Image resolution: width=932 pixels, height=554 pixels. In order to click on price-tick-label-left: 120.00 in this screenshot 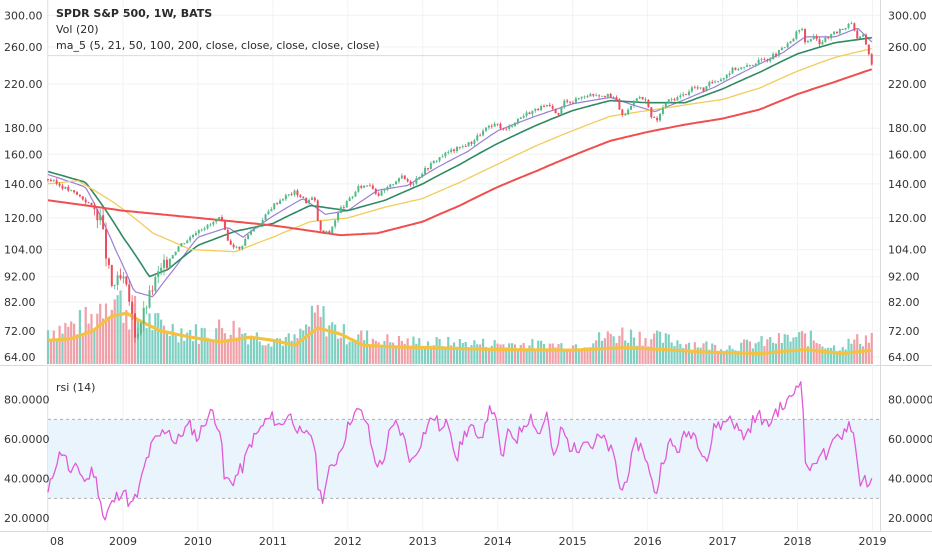, I will do `click(23, 218)`.